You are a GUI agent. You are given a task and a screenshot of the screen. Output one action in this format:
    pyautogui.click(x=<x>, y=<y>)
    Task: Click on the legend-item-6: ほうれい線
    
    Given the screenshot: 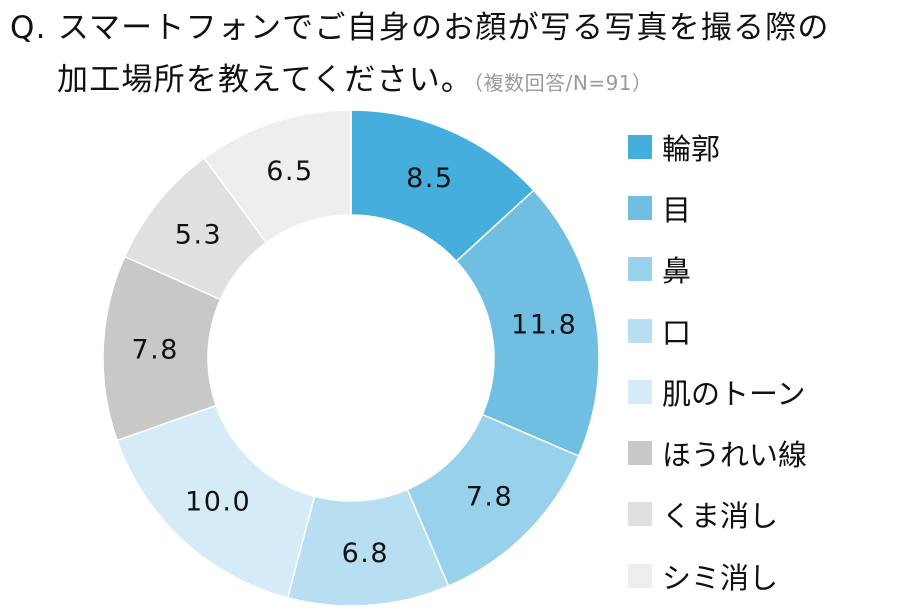 What is the action you would take?
    pyautogui.click(x=717, y=452)
    